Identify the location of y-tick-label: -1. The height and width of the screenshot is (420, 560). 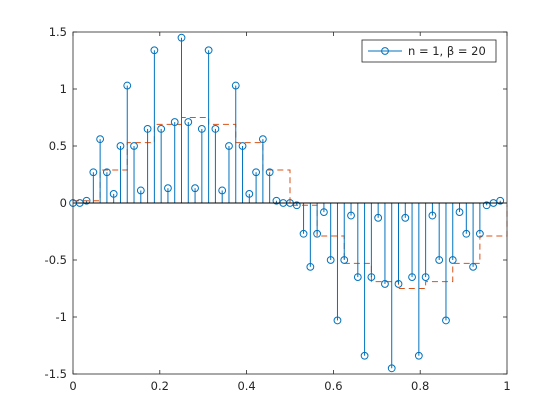
(61, 317).